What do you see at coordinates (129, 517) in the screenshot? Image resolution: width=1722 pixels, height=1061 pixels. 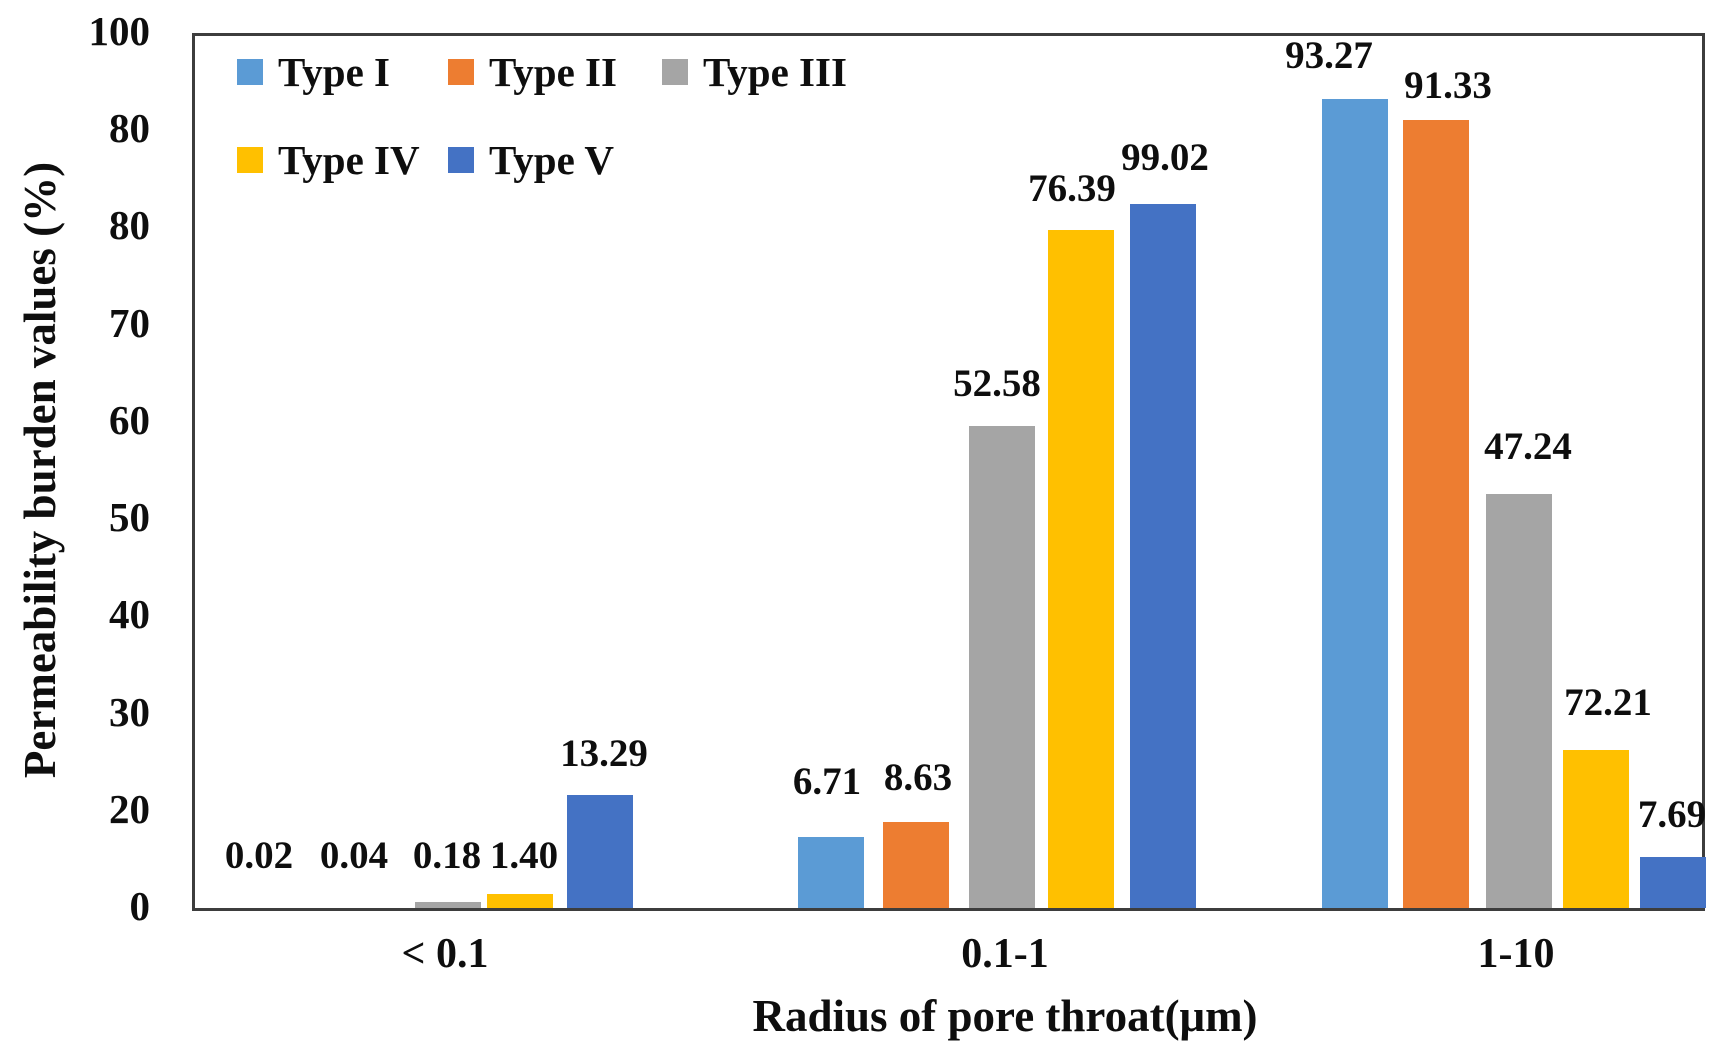 I see `y-tick-label-5: 50` at bounding box center [129, 517].